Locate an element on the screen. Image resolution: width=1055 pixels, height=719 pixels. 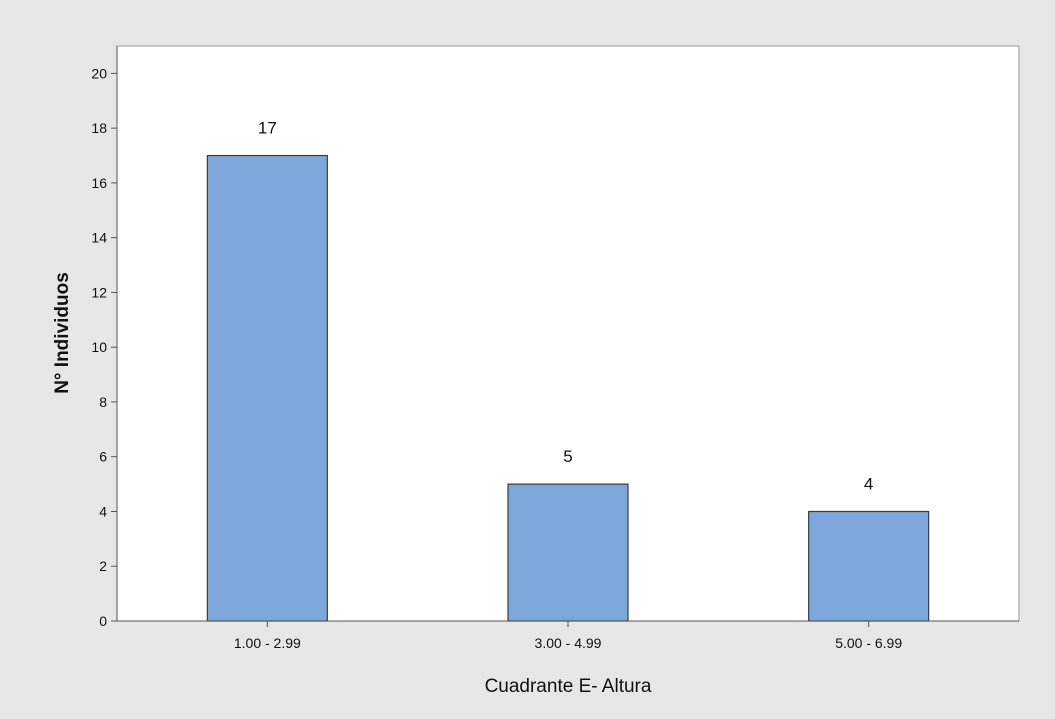
bar-data-label: 17 is located at coordinates (267, 128).